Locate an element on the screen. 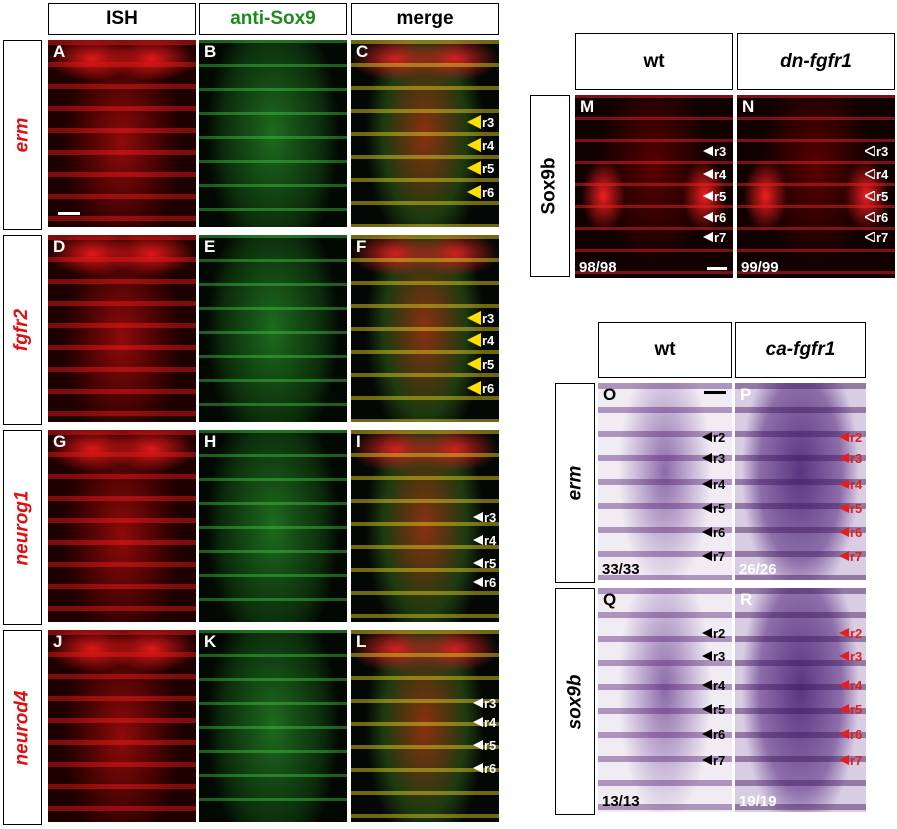 The image size is (897, 829). column-header: dn-fgfr1 is located at coordinates (816, 61).